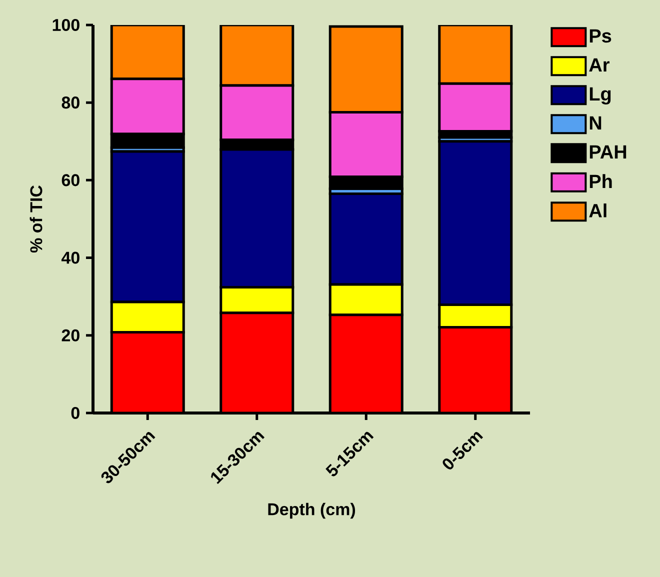  Describe the element at coordinates (71, 335) in the screenshot. I see `y-tick-label: 20` at that location.